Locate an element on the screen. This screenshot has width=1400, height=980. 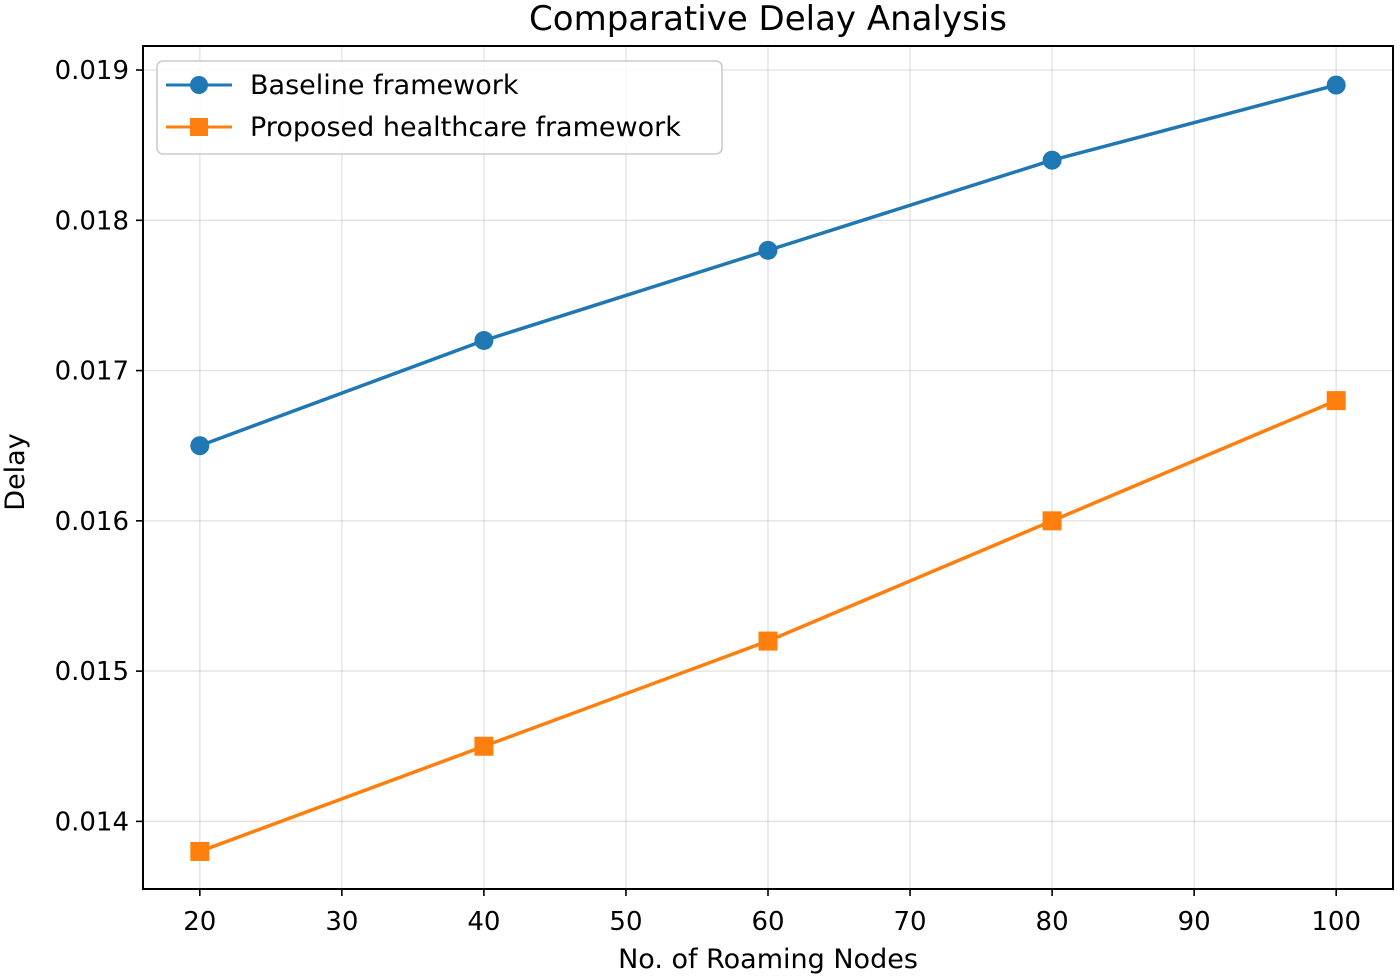
y-tick-label-0.015: 0.015 is located at coordinates (92, 672).